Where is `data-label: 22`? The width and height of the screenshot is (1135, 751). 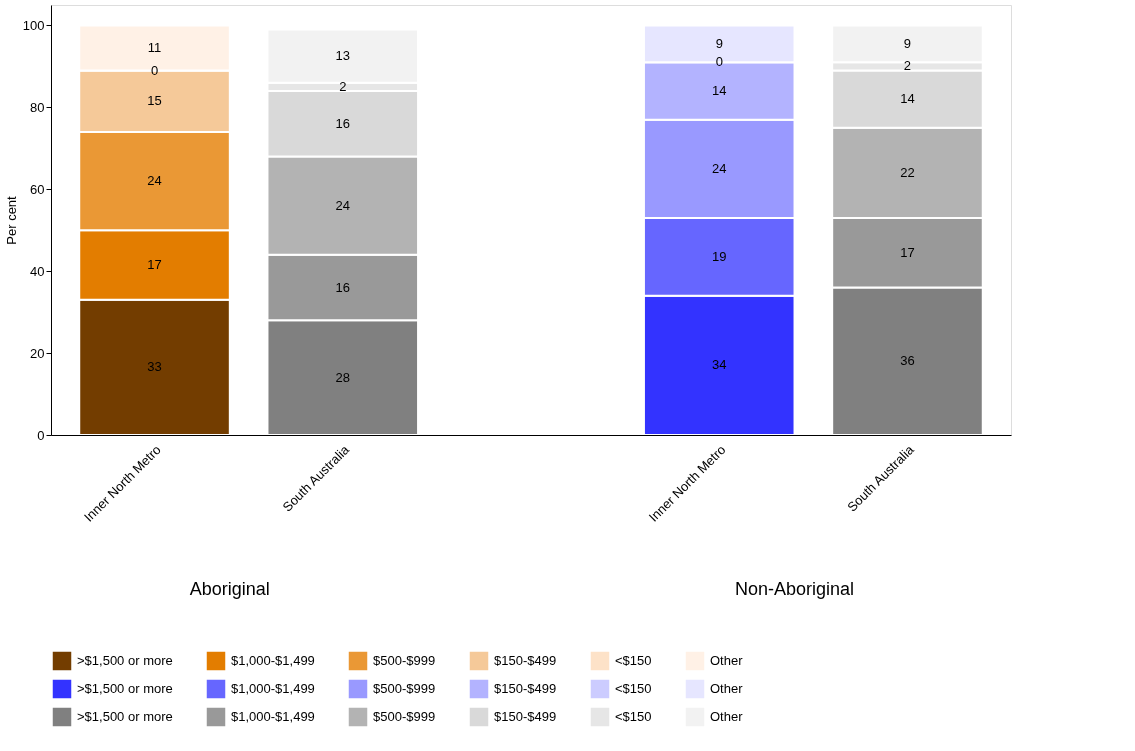
data-label: 22 is located at coordinates (907, 172).